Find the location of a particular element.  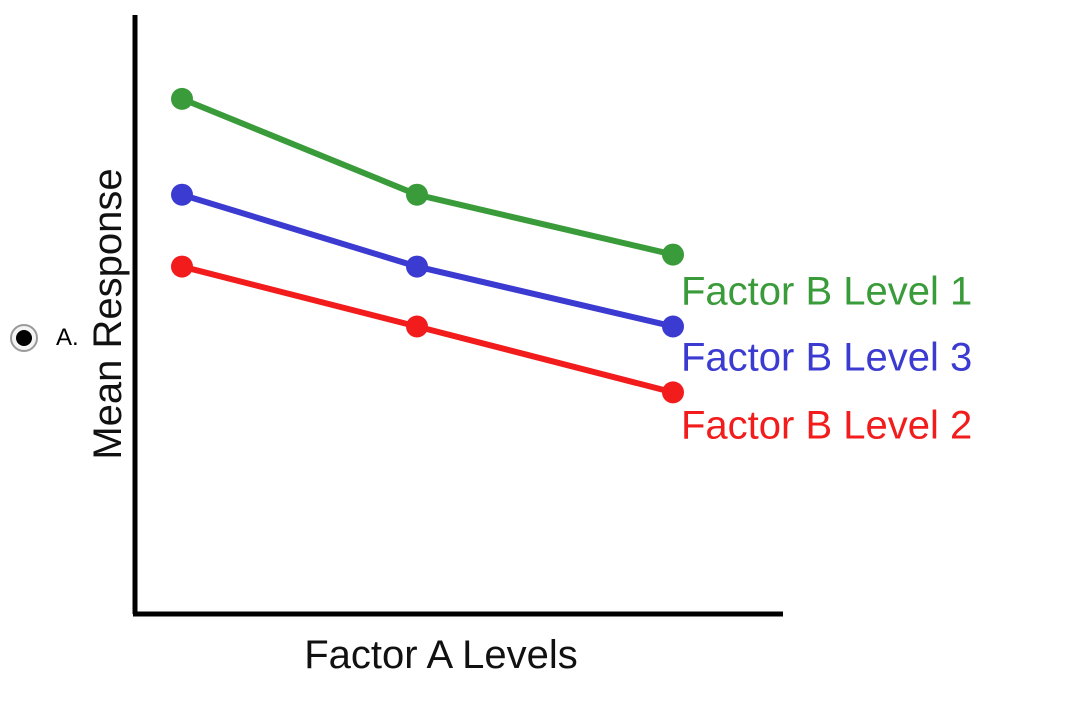

option-label: A. is located at coordinates (67, 337).